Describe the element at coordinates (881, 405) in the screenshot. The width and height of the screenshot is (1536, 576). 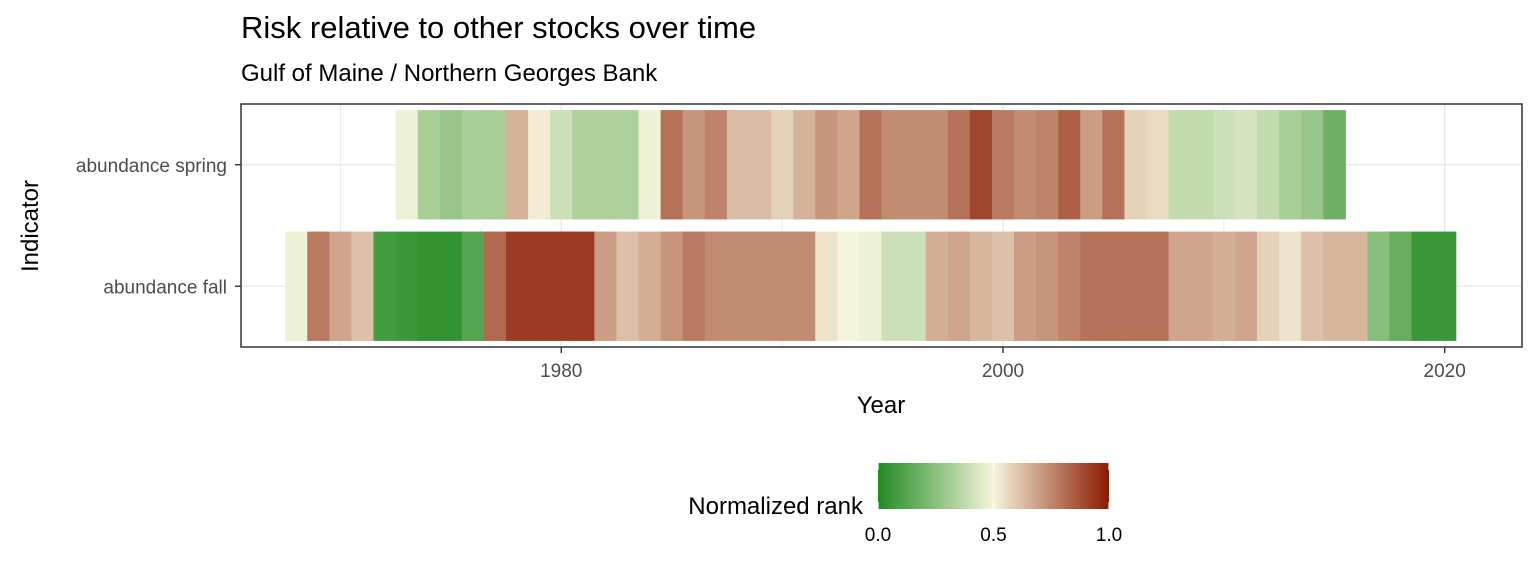
I see `x-axis-title: Year` at that location.